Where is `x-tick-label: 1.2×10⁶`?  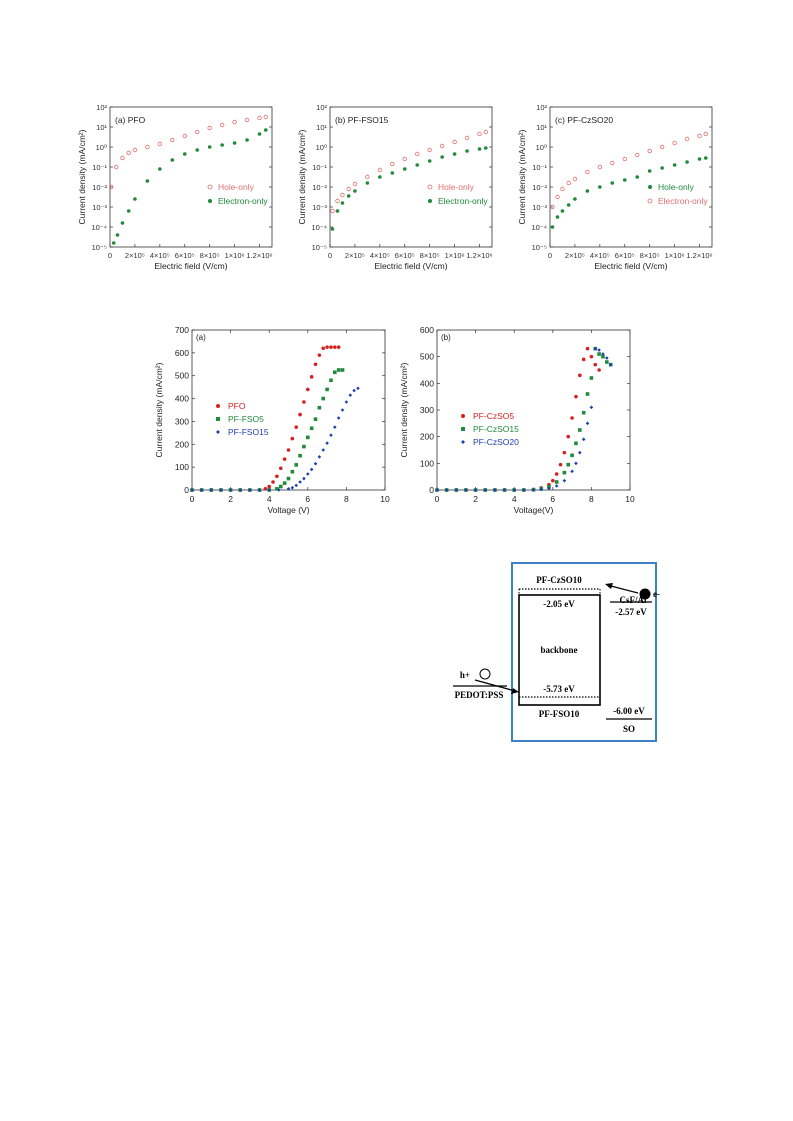
x-tick-label: 1.2×10⁶ is located at coordinates (259, 255).